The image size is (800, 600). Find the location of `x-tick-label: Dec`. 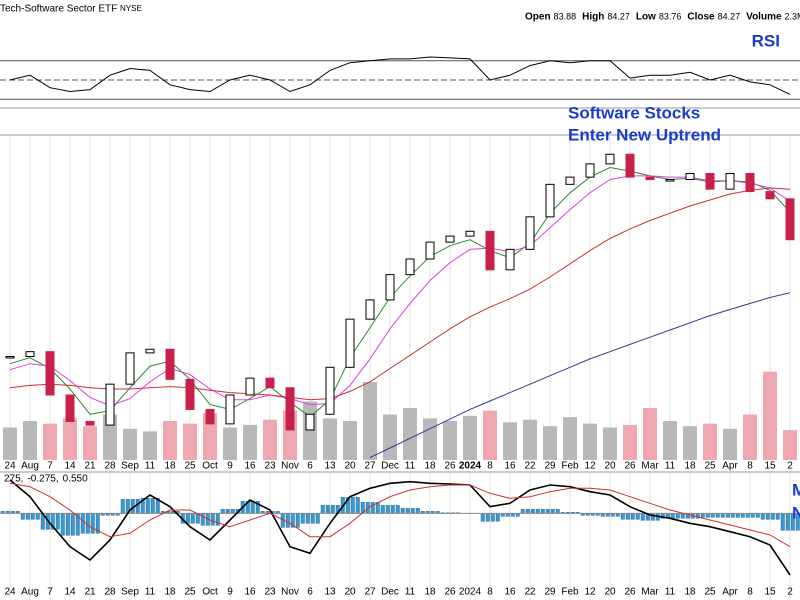

x-tick-label: Dec is located at coordinates (390, 466).